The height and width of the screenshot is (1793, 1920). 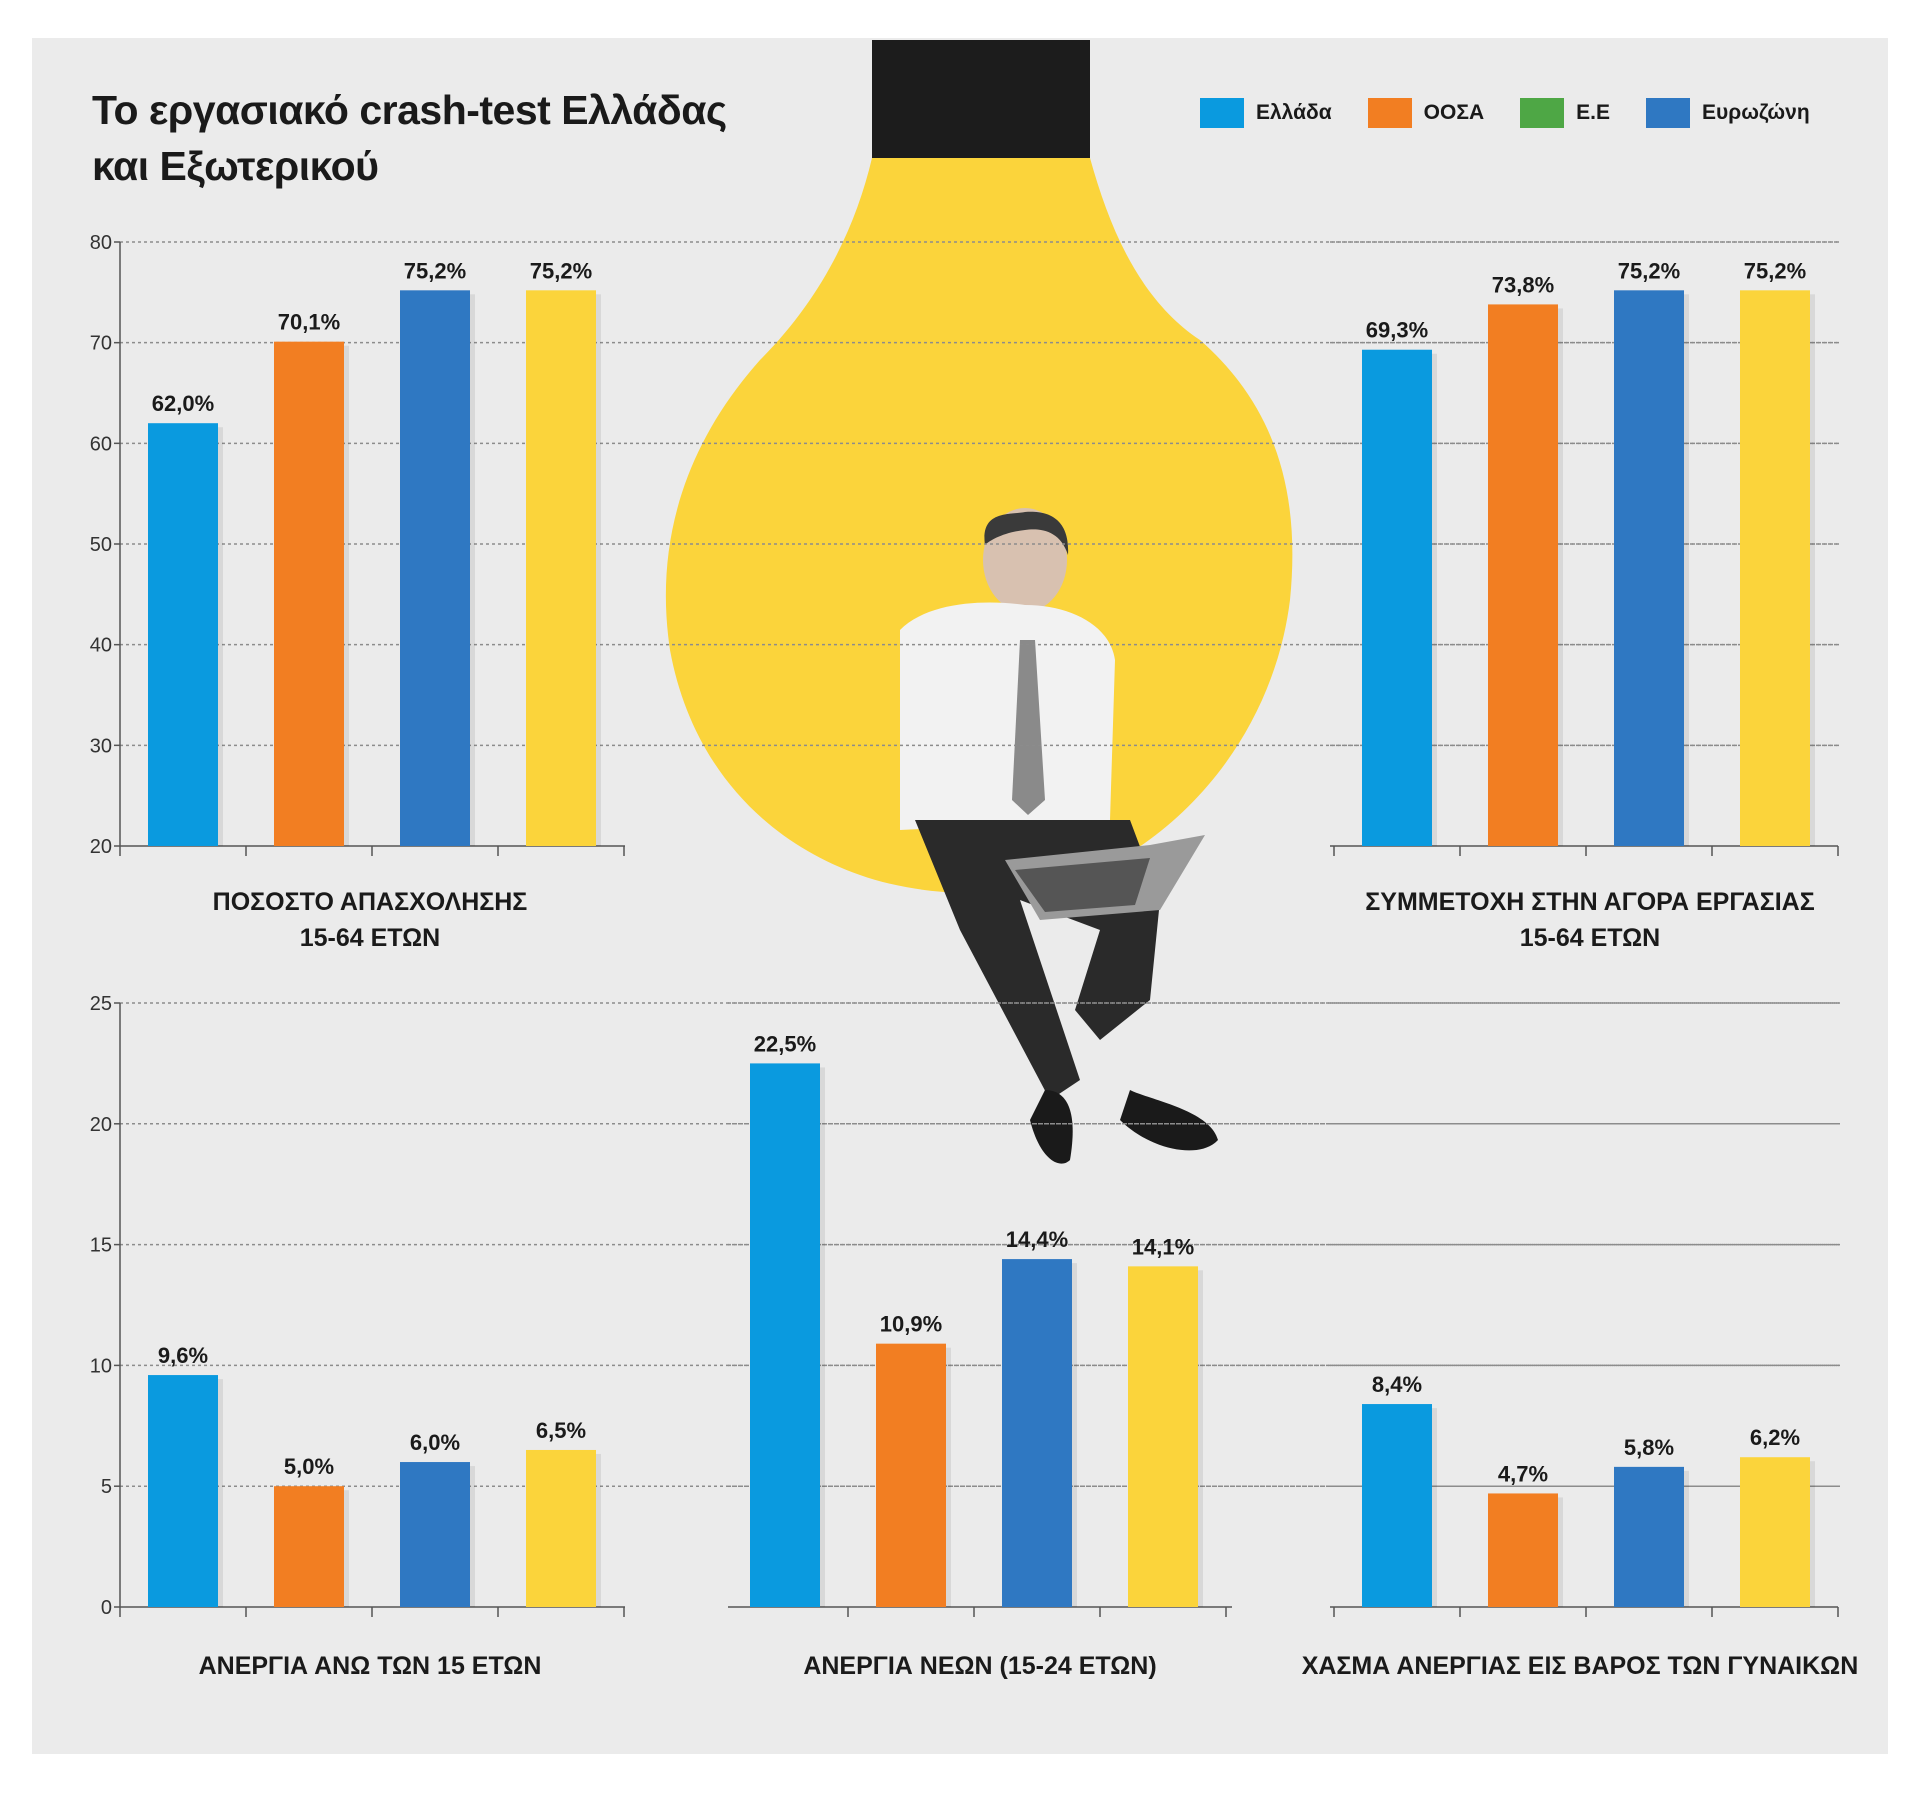 I want to click on title-line-1: Το εργασιακό crash-test Ελλάδας, so click(x=409, y=110).